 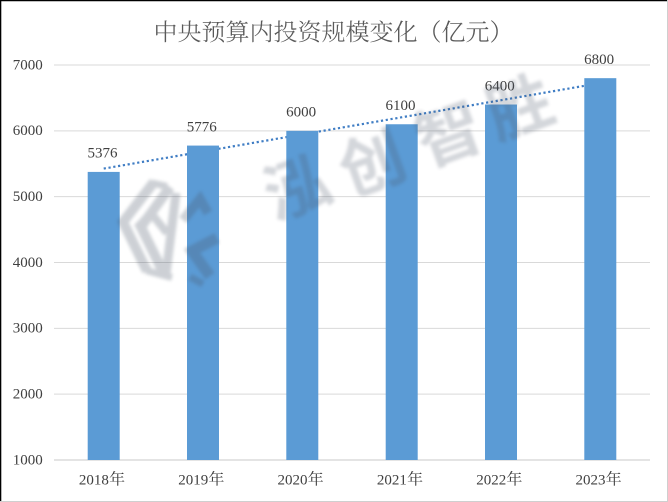 I want to click on svg-text: 6100, so click(x=401, y=106).